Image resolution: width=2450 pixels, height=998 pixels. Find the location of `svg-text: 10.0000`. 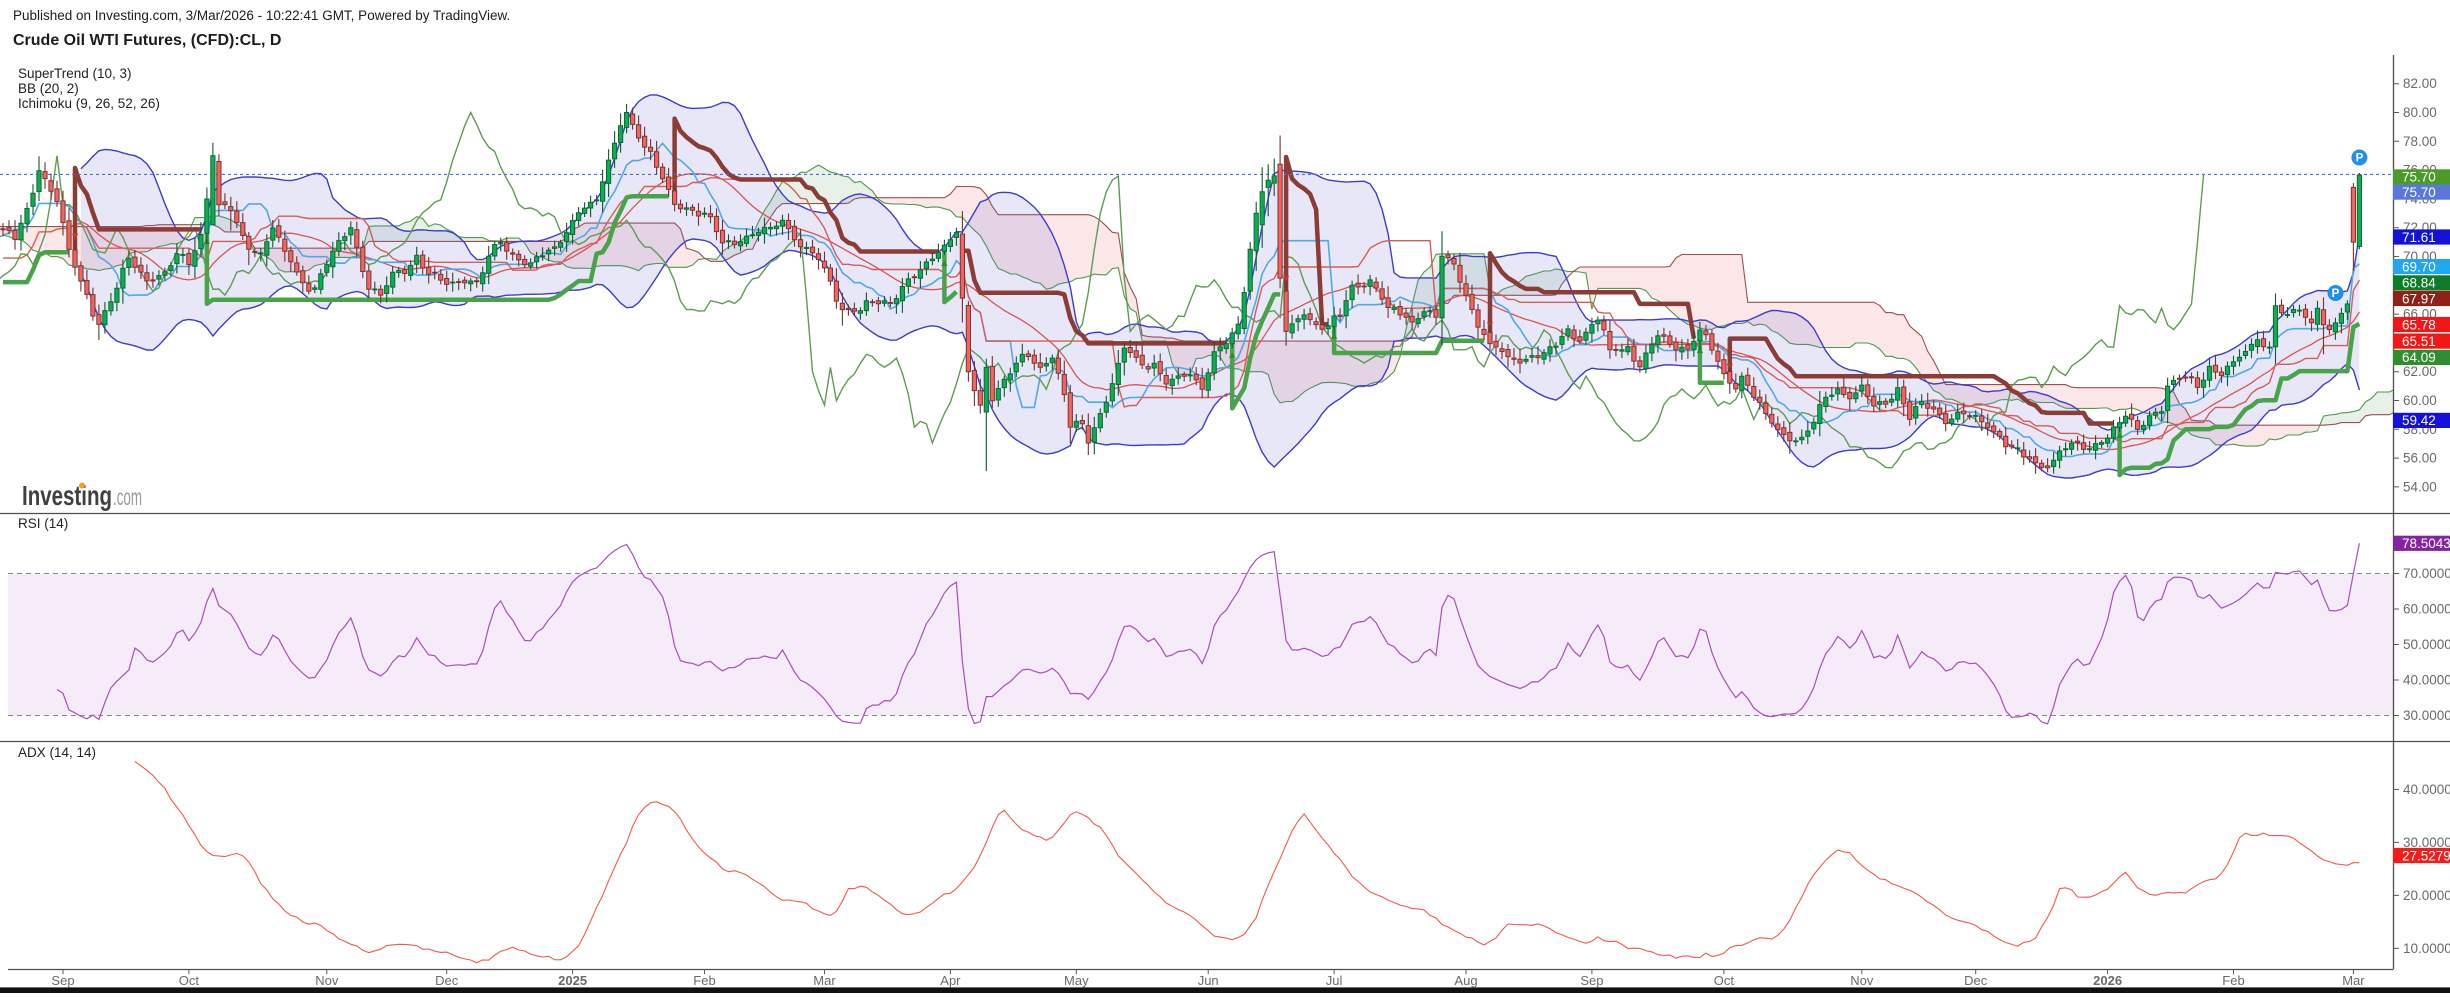

svg-text: 10.0000 is located at coordinates (2426, 948).